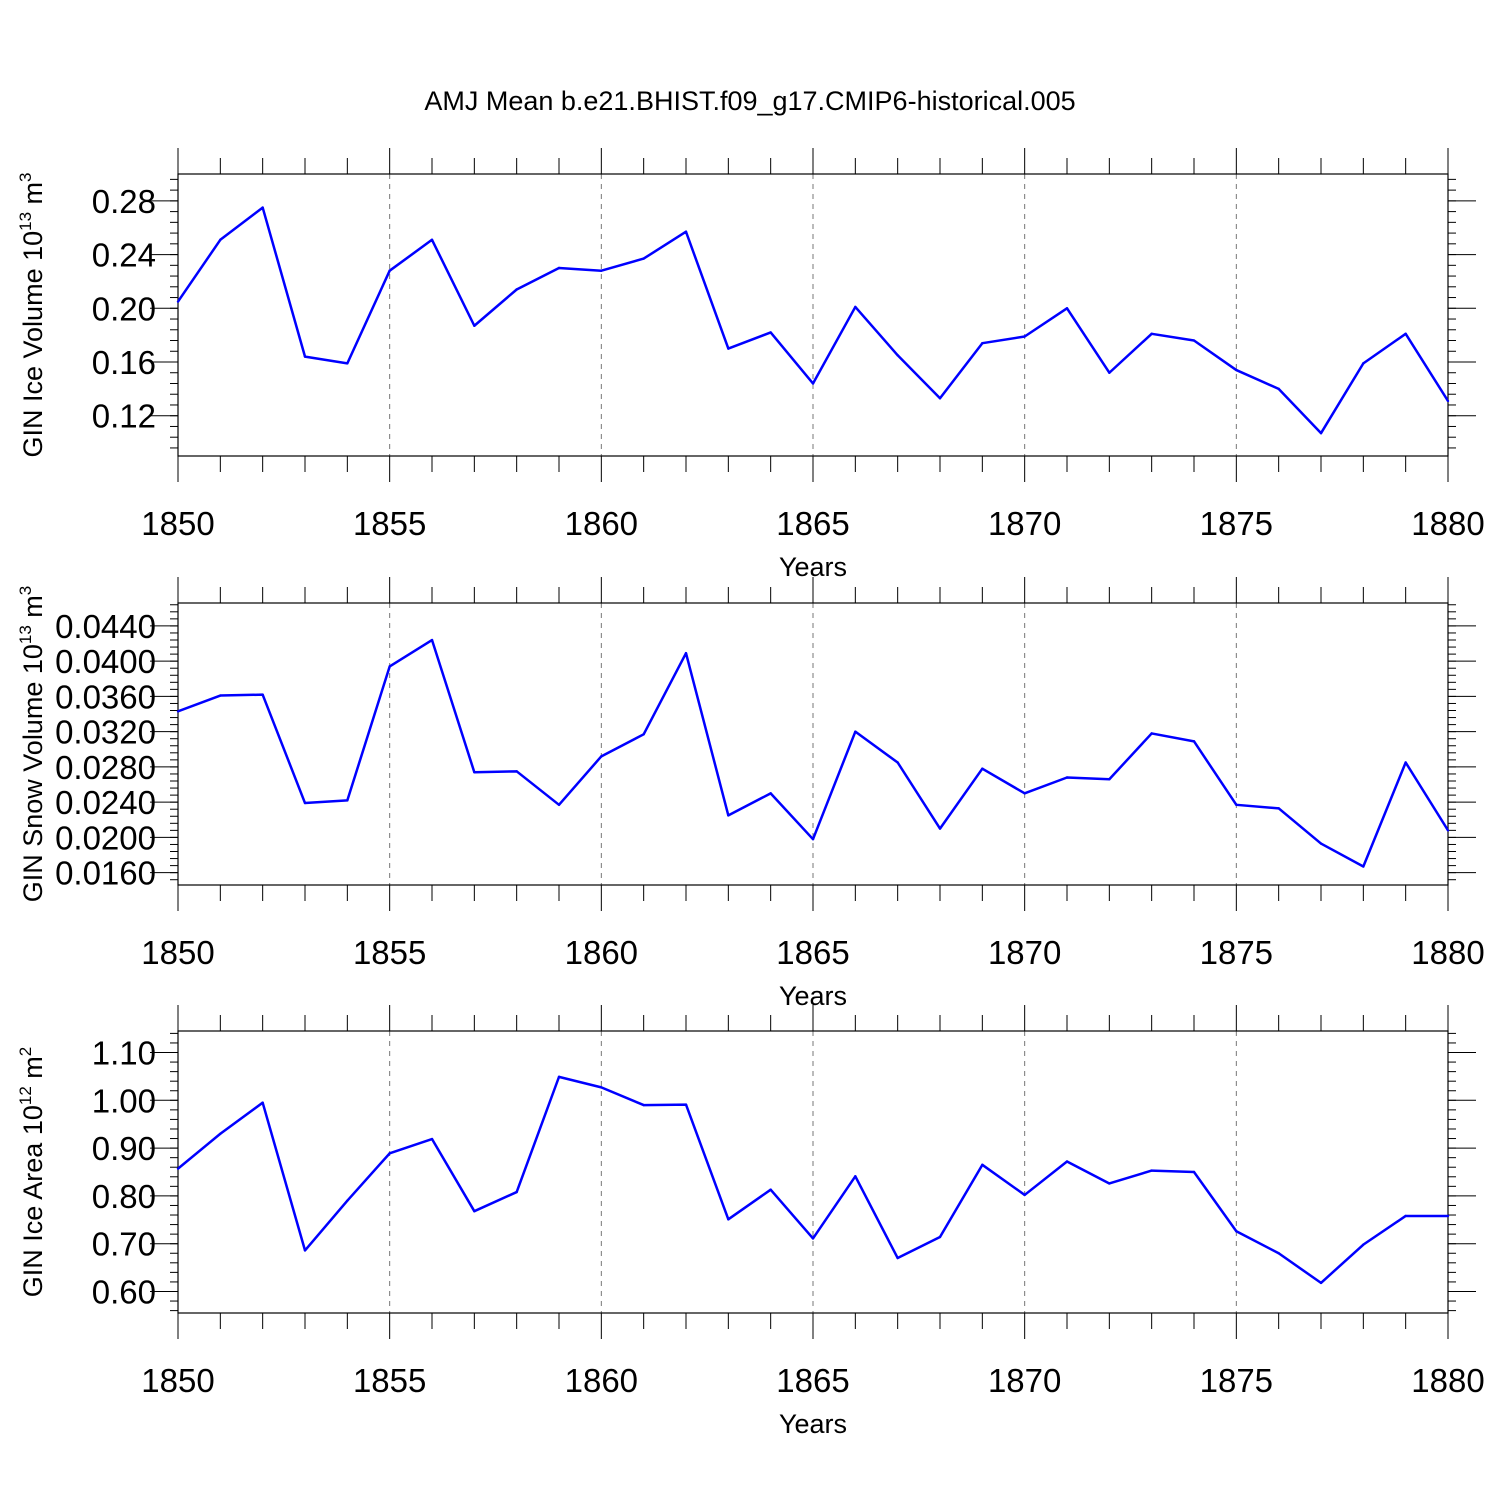  Describe the element at coordinates (105, 732) in the screenshot. I see `y-tick-label: 0.0320` at that location.